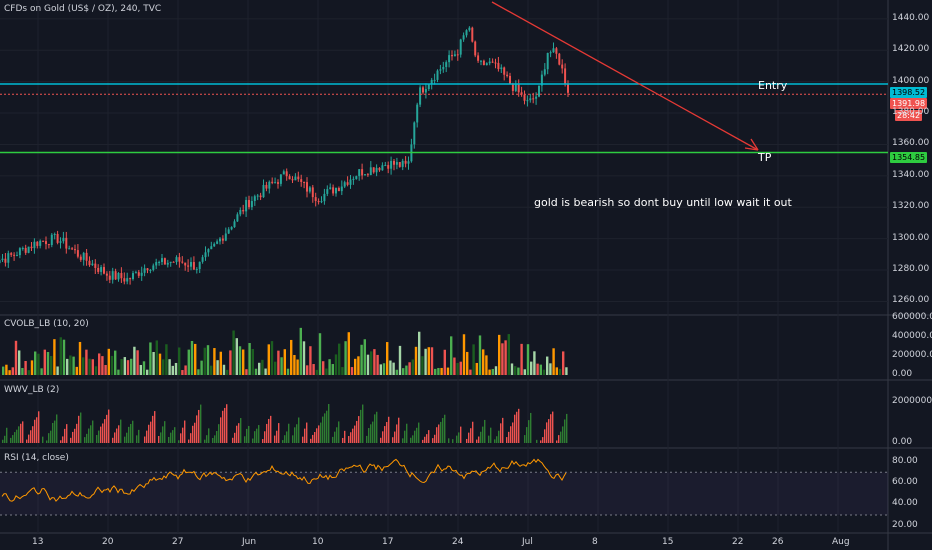 The image size is (932, 550). What do you see at coordinates (83, 9) in the screenshot?
I see `main-pane-title: CFDs on Gold (US$ / OZ), 240, TVC` at bounding box center [83, 9].